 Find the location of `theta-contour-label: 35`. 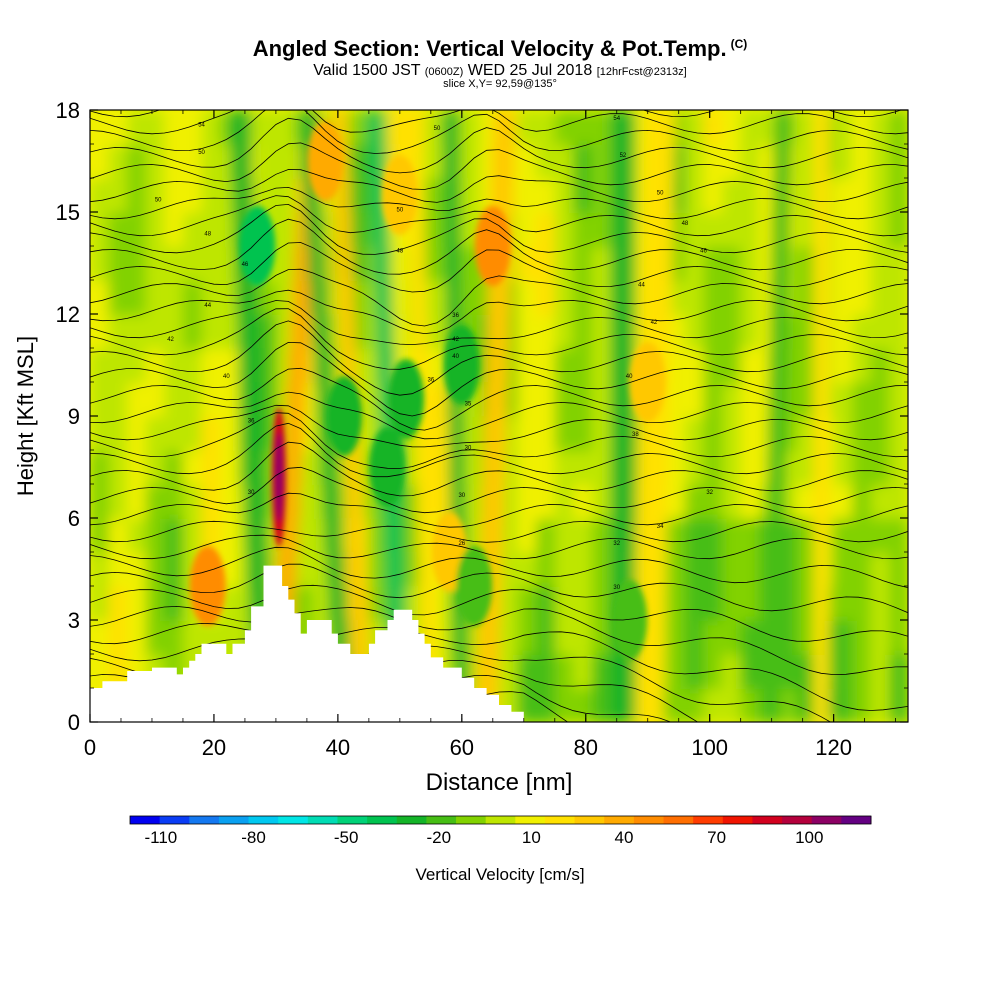

theta-contour-label: 35 is located at coordinates (468, 404).